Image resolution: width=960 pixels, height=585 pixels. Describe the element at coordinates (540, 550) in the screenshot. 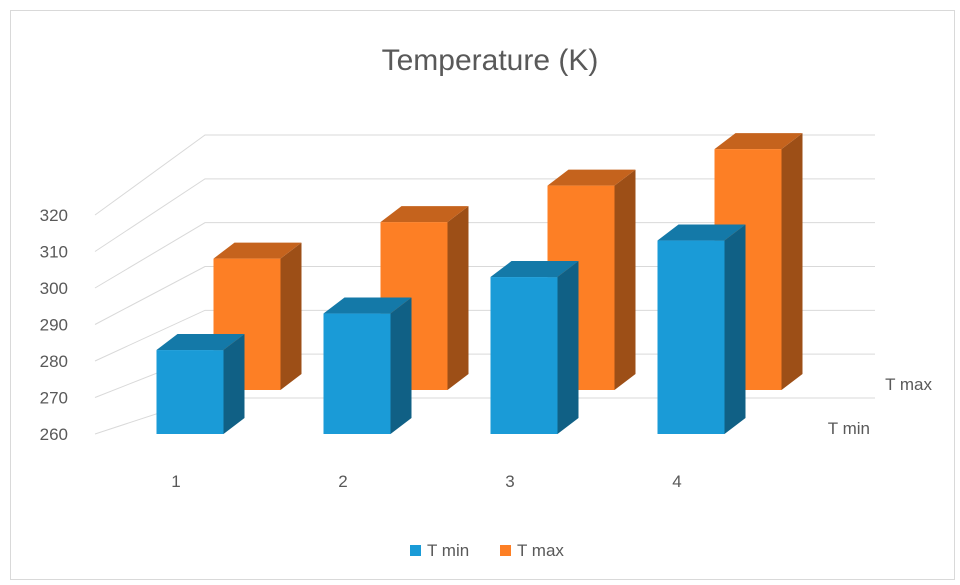

I see `legend-label: T max` at that location.